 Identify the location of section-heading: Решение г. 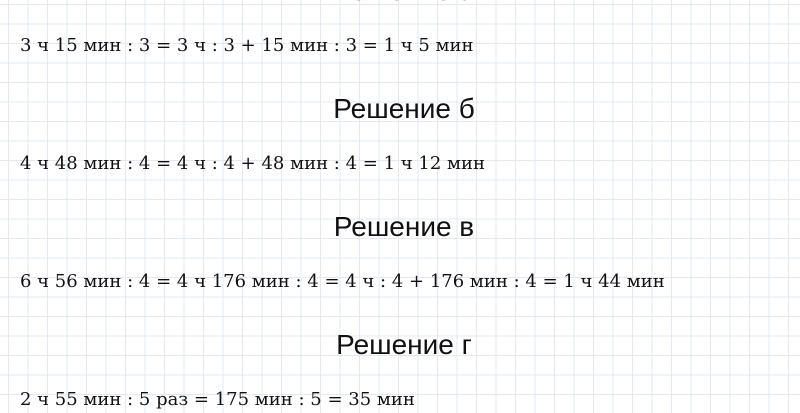
(404, 344).